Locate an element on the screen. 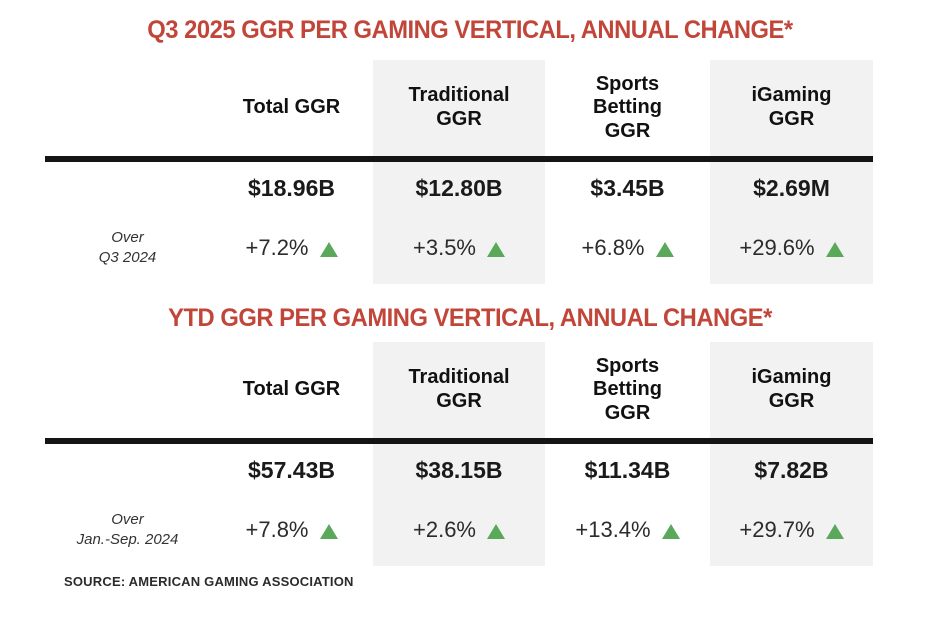 Image resolution: width=940 pixels, height=628 pixels. change-value-total: +7.8% is located at coordinates (291, 530).